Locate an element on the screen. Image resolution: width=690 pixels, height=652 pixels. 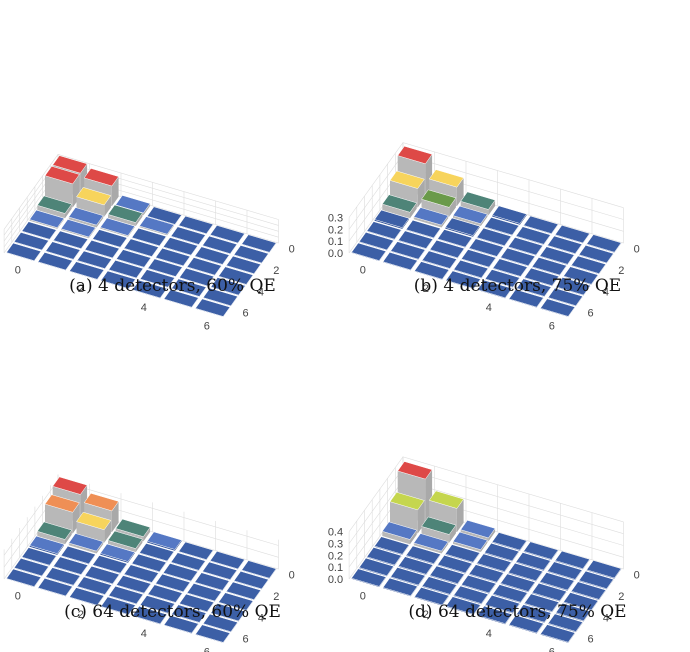
z-tick-label: 0.4 is located at coordinates (335, 533).